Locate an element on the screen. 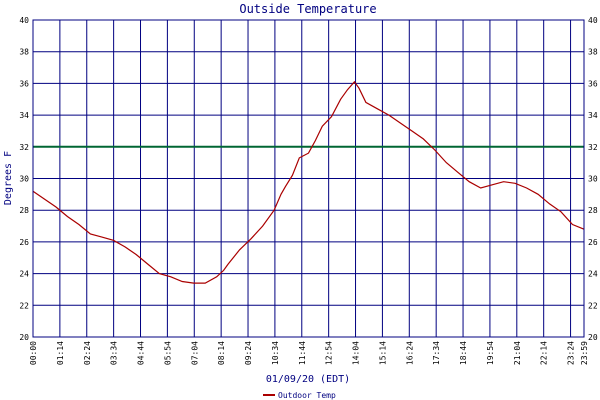  y-tick-labels-left: 20 22 24 26 28 30 32 34 36 38 40 is located at coordinates (24, 179).